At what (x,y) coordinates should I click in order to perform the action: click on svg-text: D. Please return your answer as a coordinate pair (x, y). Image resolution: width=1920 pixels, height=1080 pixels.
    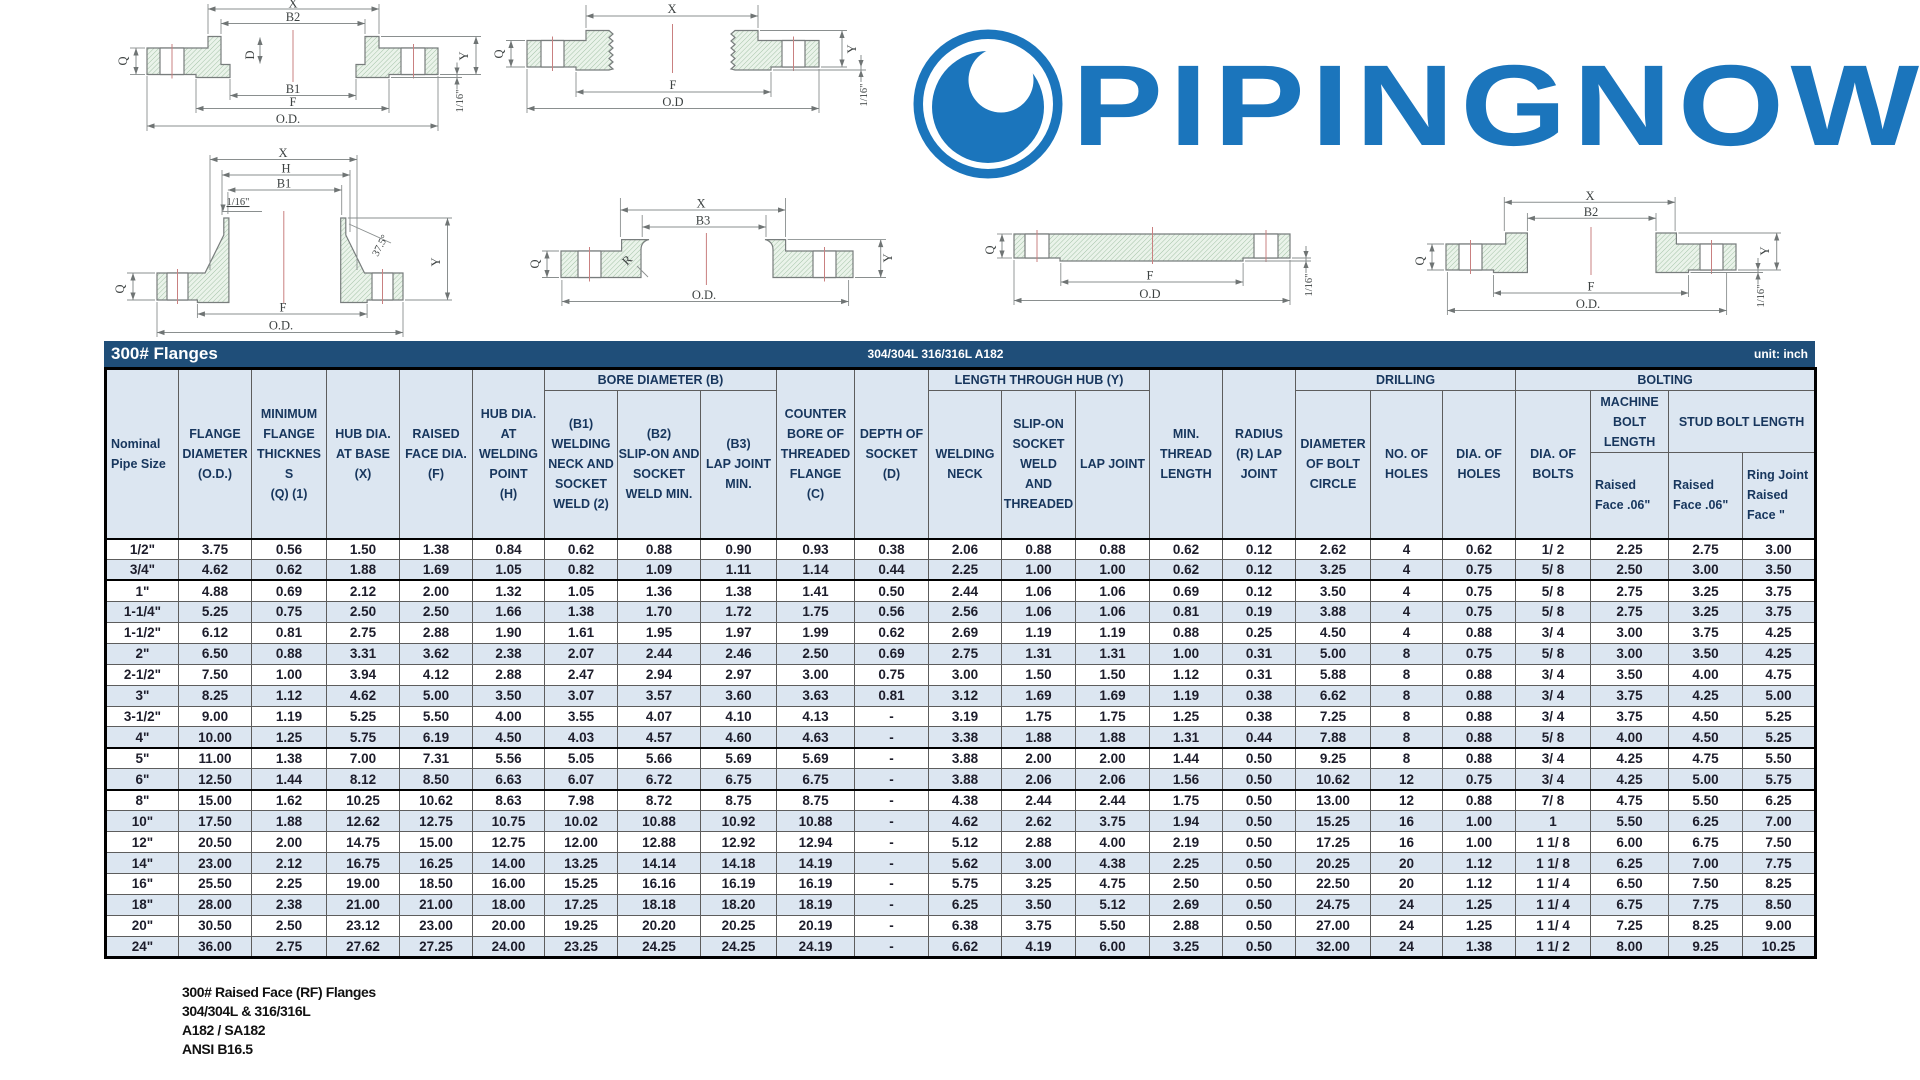
    Looking at the image, I should click on (250, 54).